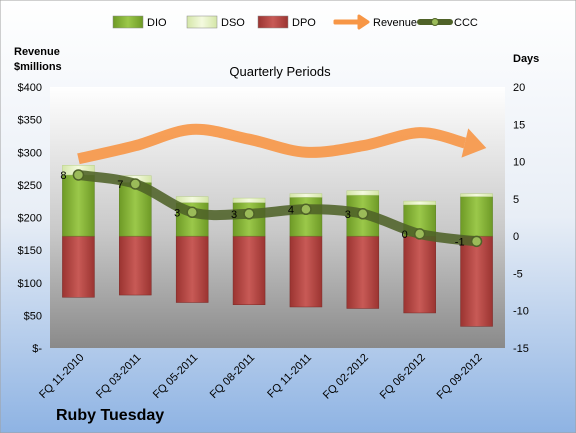 This screenshot has height=433, width=576. Describe the element at coordinates (30, 186) in the screenshot. I see `left-tick-label: $250` at that location.